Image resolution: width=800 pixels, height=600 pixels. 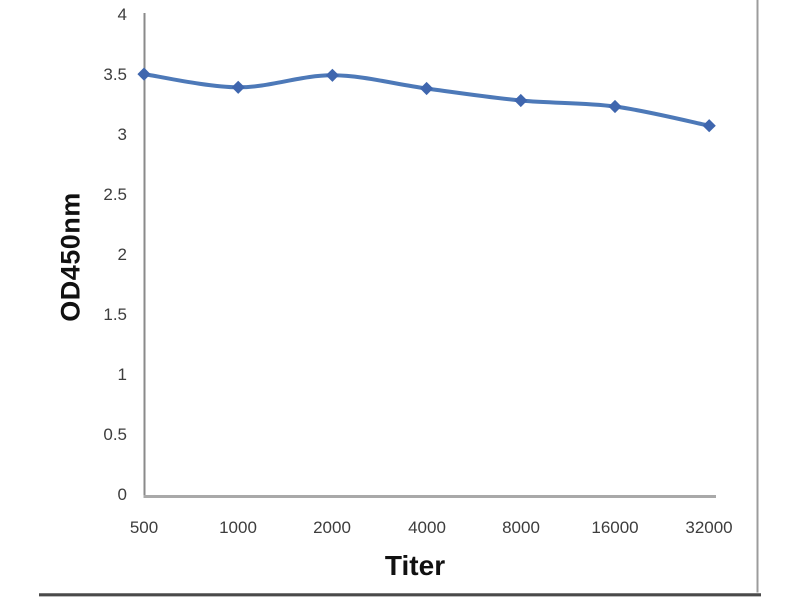 I want to click on y-axis-tick-label: 1.5, so click(x=115, y=314).